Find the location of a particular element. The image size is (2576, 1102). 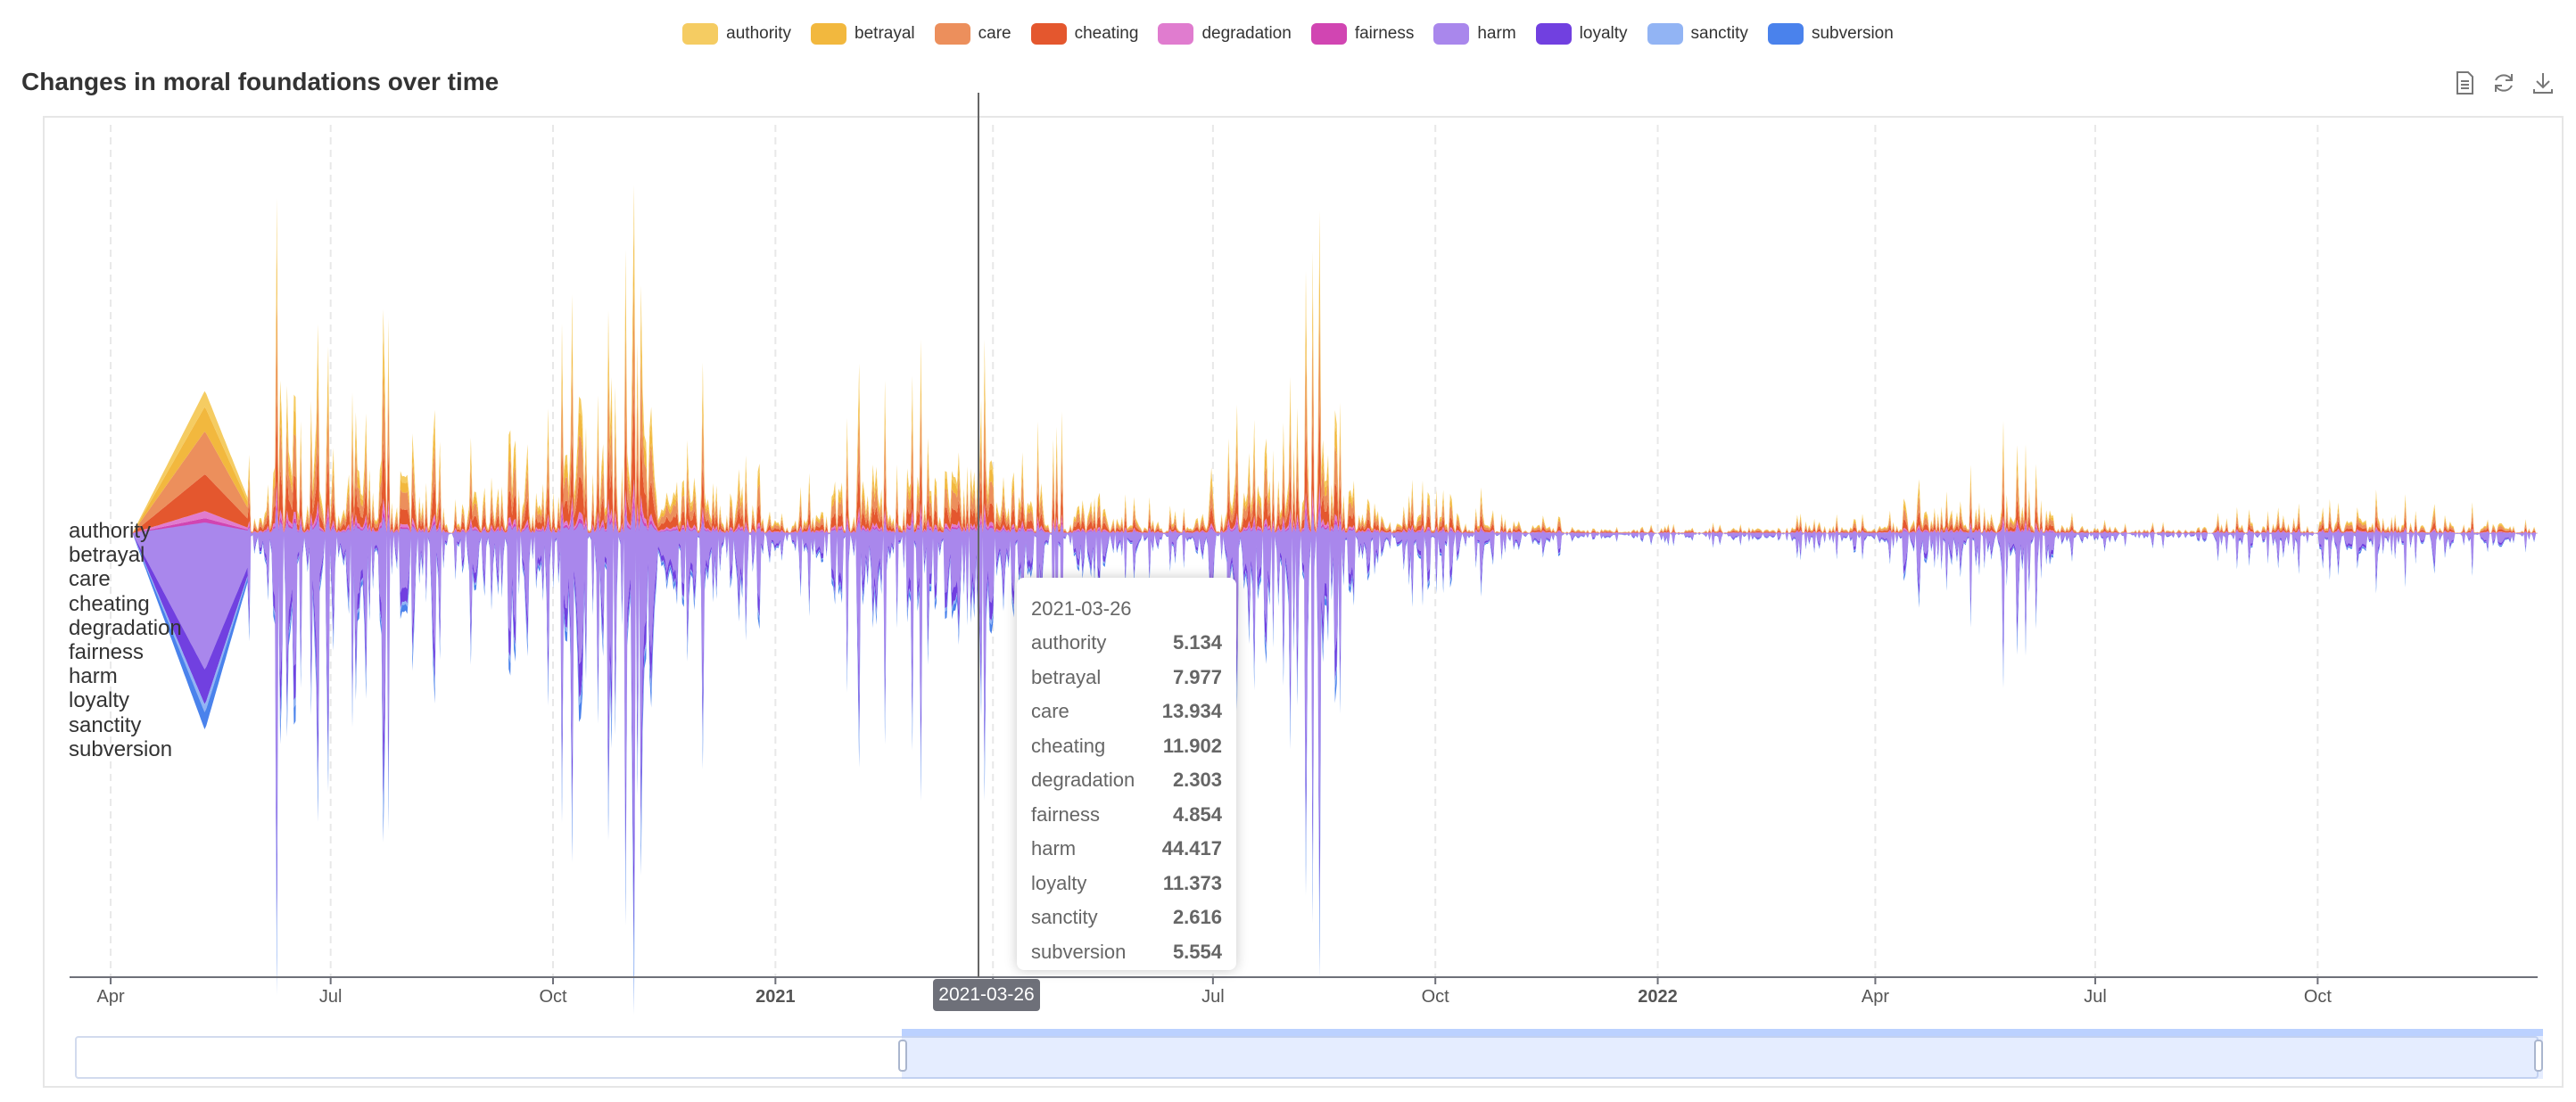

river-band-degradation is located at coordinates (1336, 506).